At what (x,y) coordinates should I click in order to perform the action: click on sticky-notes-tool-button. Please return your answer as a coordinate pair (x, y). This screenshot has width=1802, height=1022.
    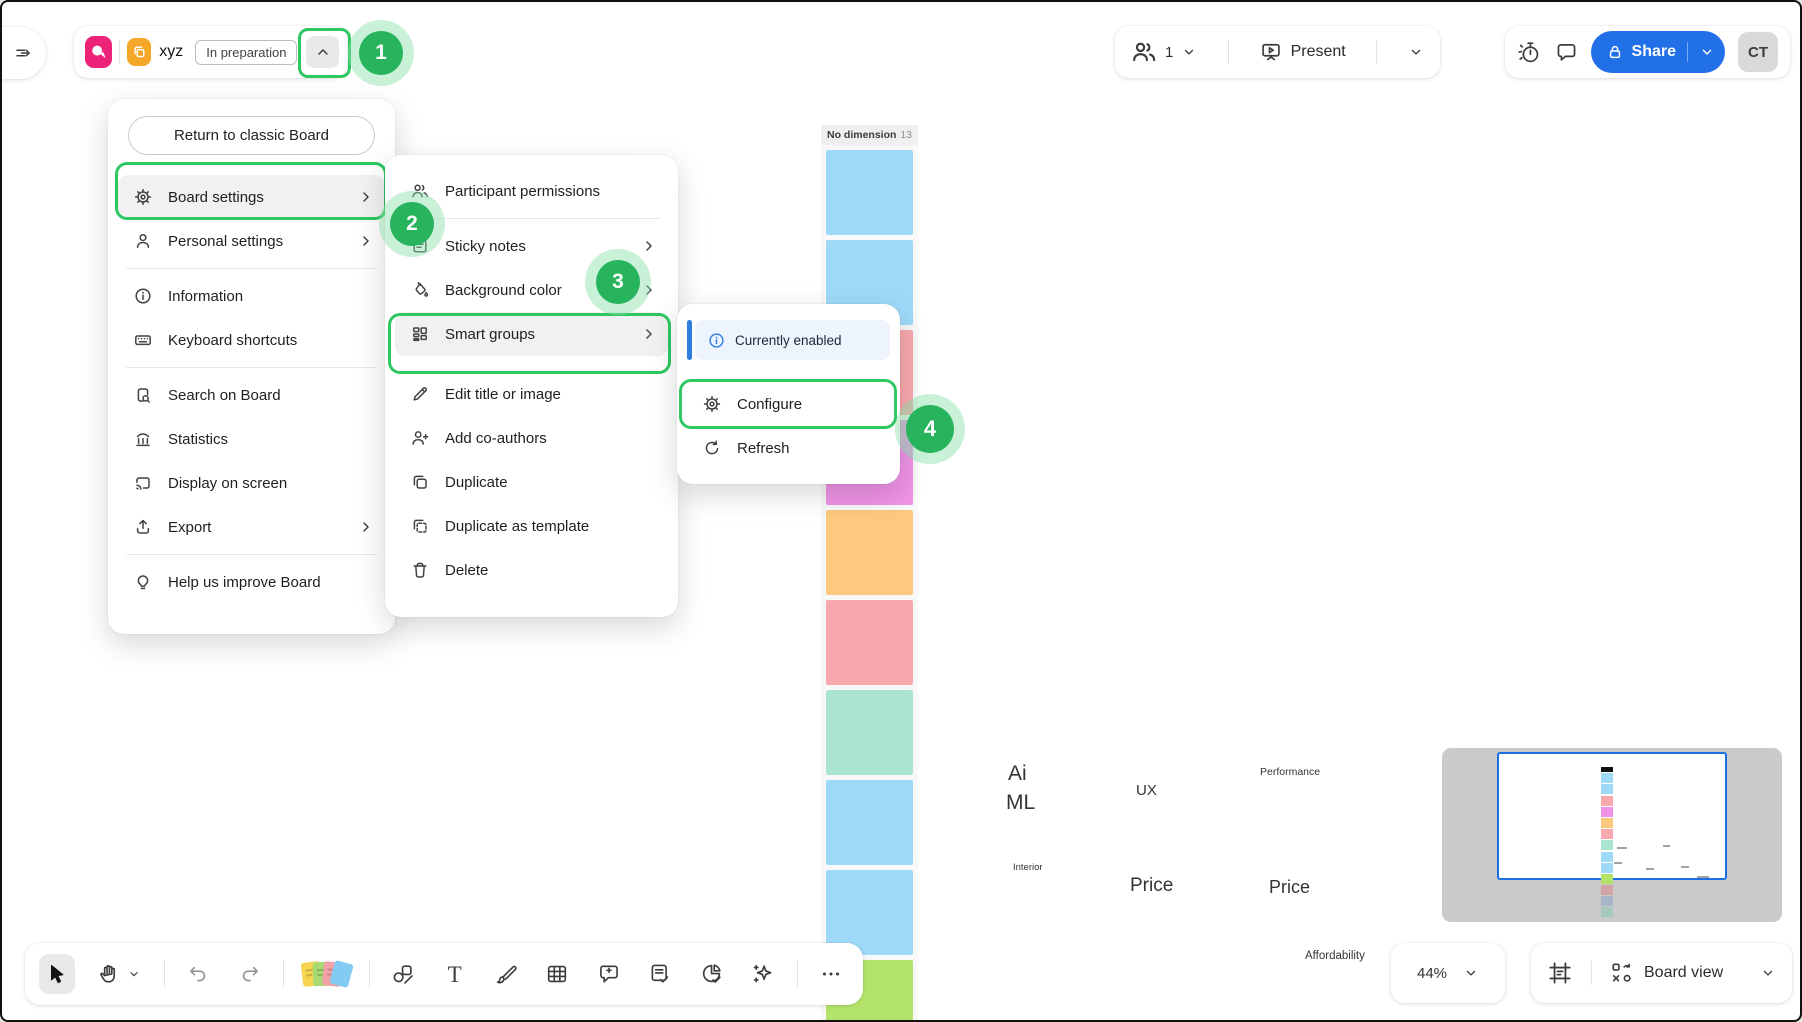
    Looking at the image, I should click on (327, 974).